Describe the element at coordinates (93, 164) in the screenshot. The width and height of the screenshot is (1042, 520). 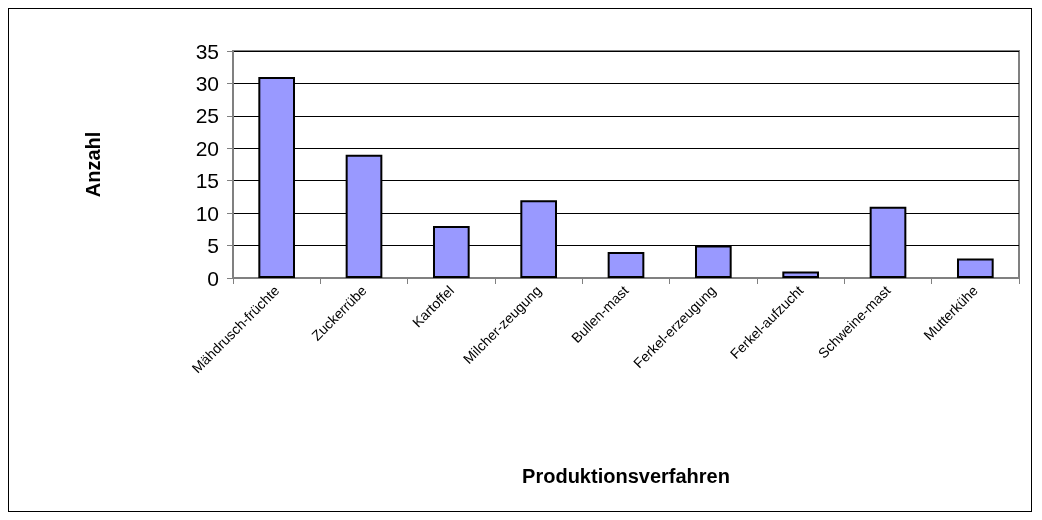
I see `y-axis-title: Anzahl` at that location.